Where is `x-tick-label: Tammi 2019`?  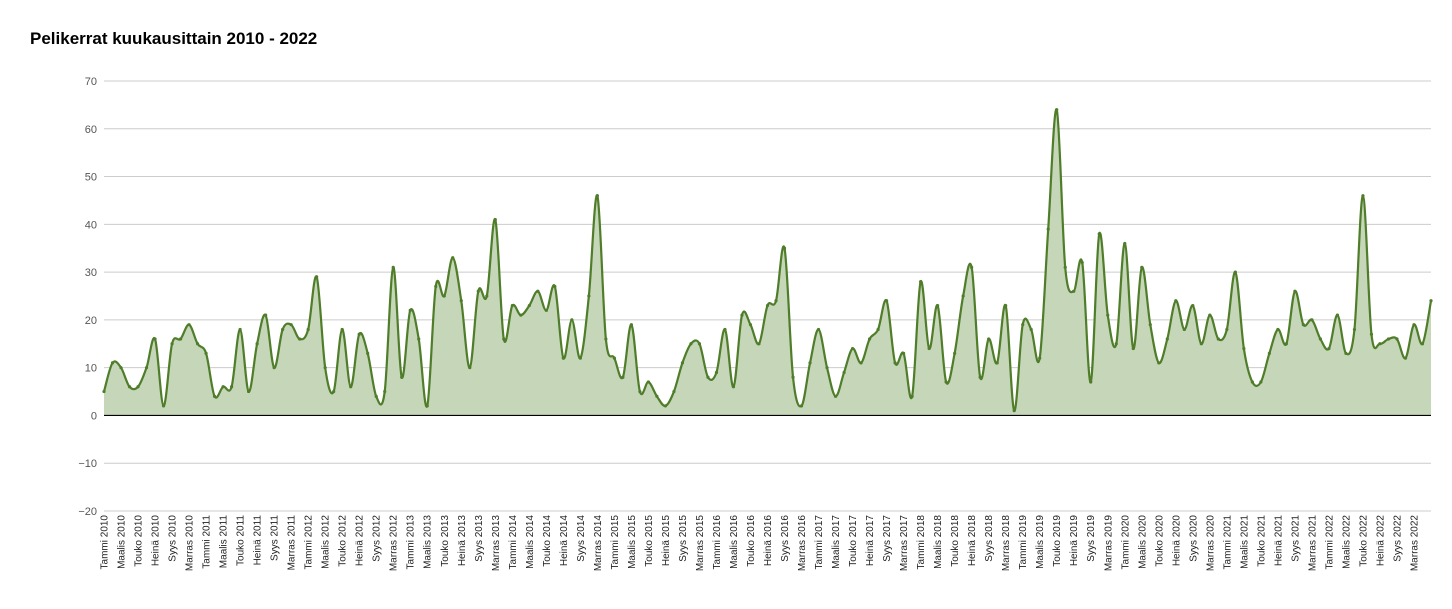
x-tick-label: Tammi 2019 is located at coordinates (1023, 542).